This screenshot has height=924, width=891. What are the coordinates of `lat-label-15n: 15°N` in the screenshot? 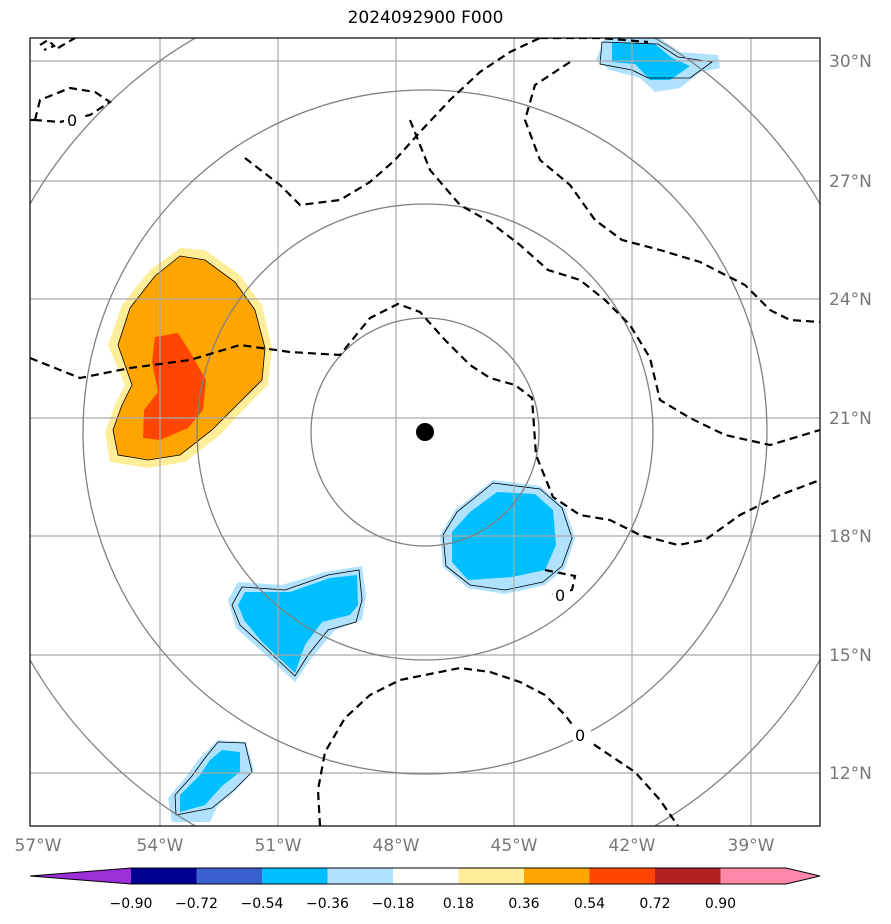 It's located at (850, 656).